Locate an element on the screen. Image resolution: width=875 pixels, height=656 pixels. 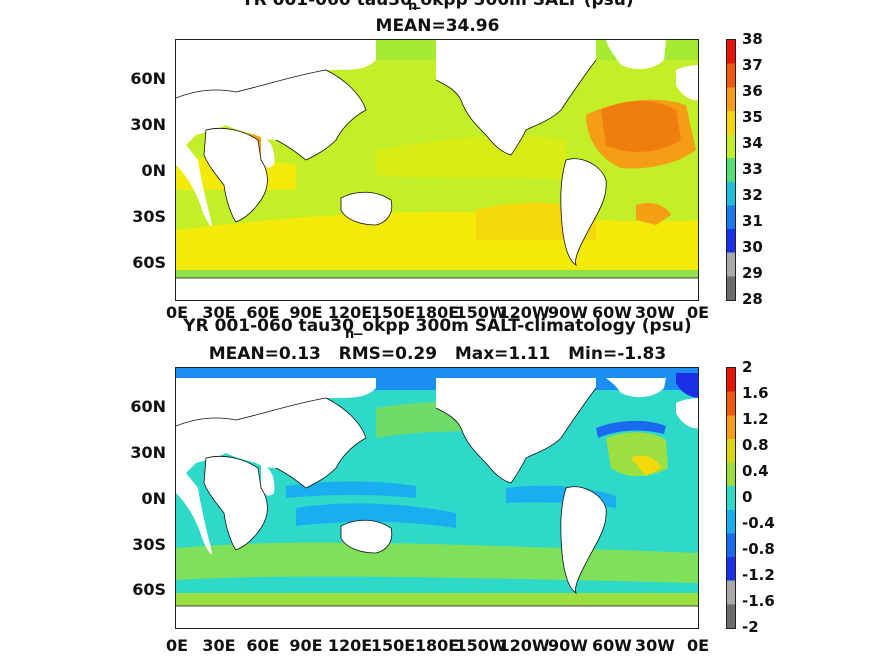
panel1-colorbar-tick: 35 is located at coordinates (752, 117).